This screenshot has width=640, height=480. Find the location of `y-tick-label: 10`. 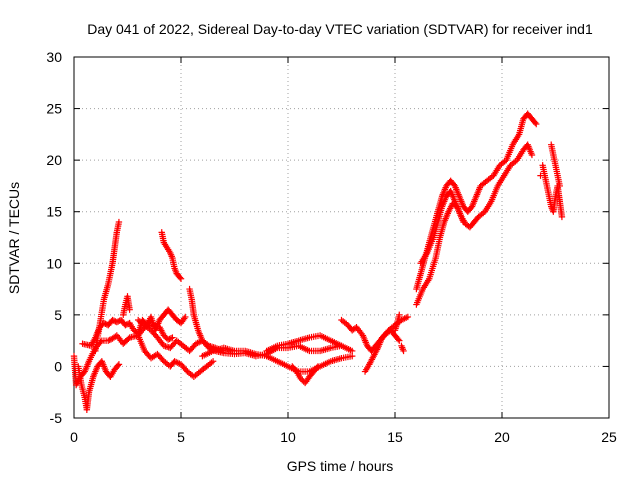

y-tick-label: 10 is located at coordinates (54, 263).